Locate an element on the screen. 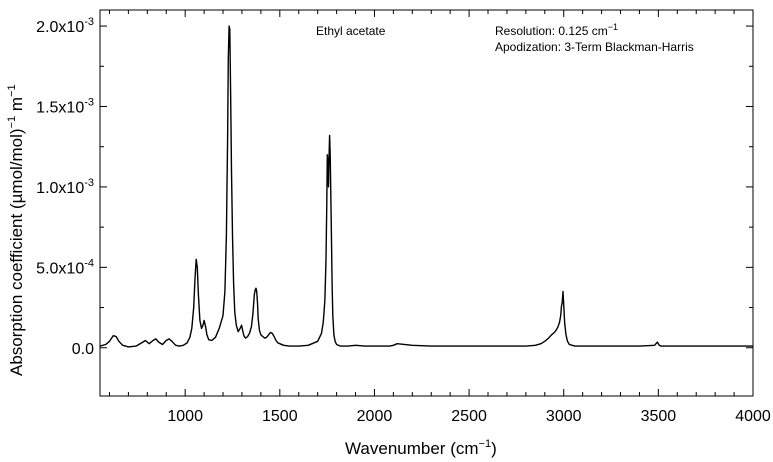 The height and width of the screenshot is (462, 773). y-tick-label: 2.0x10⁻³ is located at coordinates (65, 26).